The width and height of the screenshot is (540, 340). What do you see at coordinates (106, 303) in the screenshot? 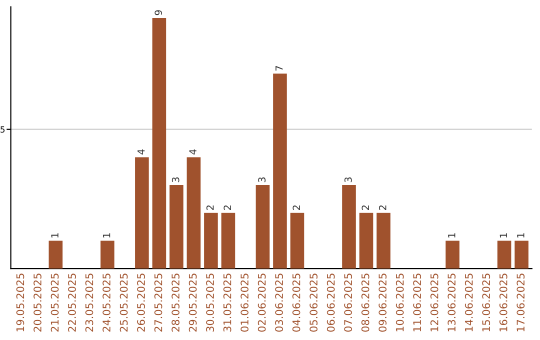
I see `x-tick-label: 24.05.2025` at bounding box center [106, 303].